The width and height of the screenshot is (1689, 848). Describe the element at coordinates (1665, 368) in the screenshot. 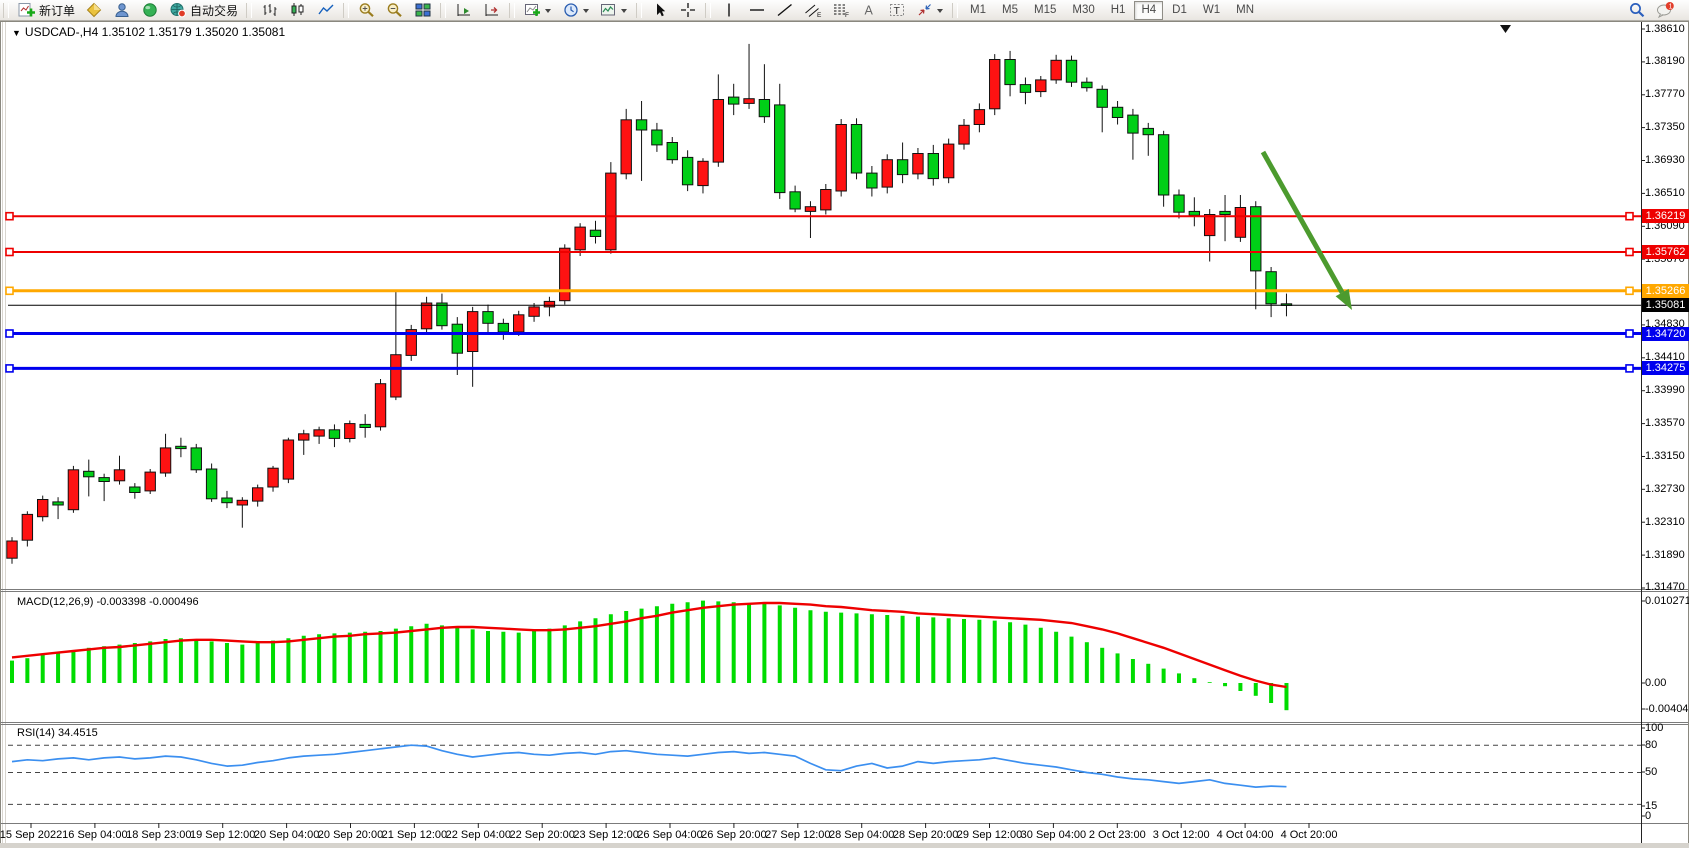

I see `price-level-badge: 1.34275` at that location.